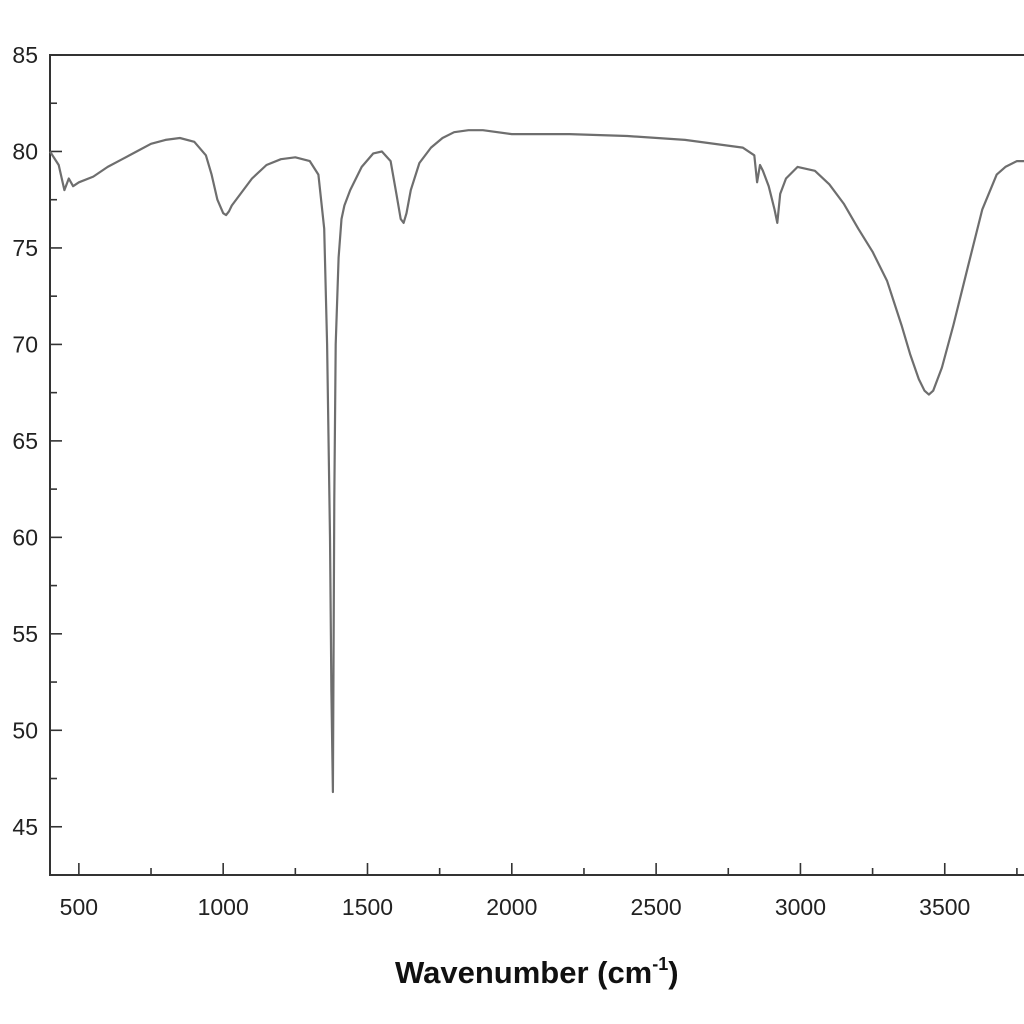 This screenshot has width=1024, height=1024. What do you see at coordinates (673, 972) in the screenshot?
I see `x-axis-title-close: )` at bounding box center [673, 972].